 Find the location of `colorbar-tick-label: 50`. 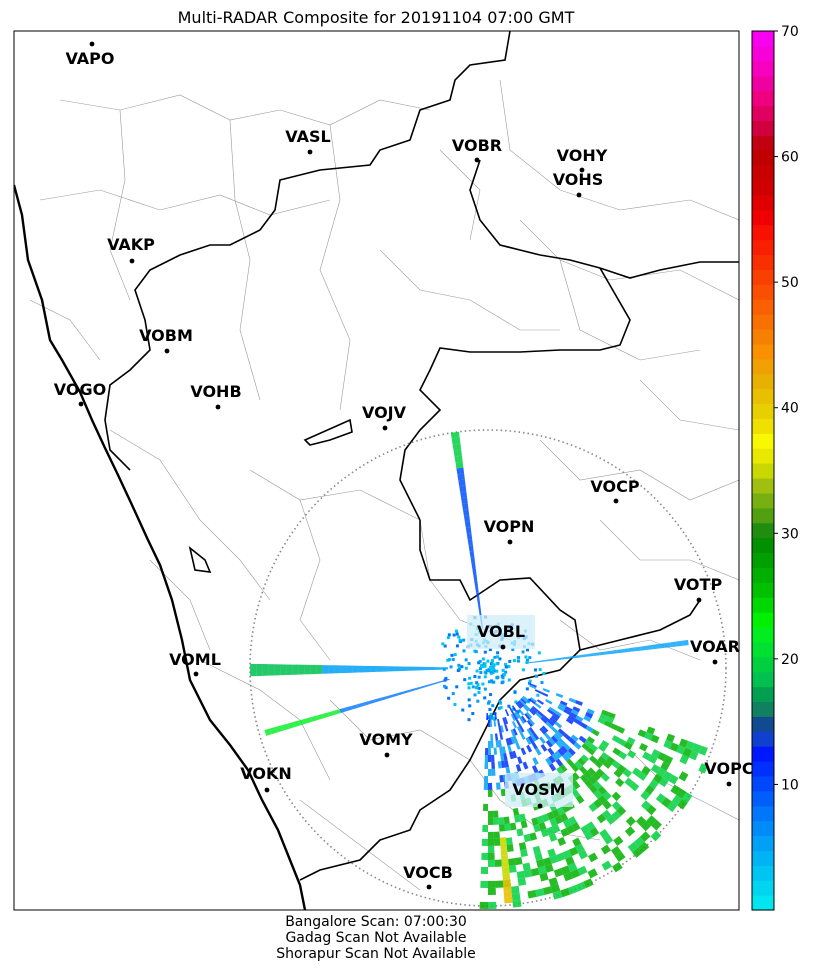

colorbar-tick-label: 50 is located at coordinates (790, 283).